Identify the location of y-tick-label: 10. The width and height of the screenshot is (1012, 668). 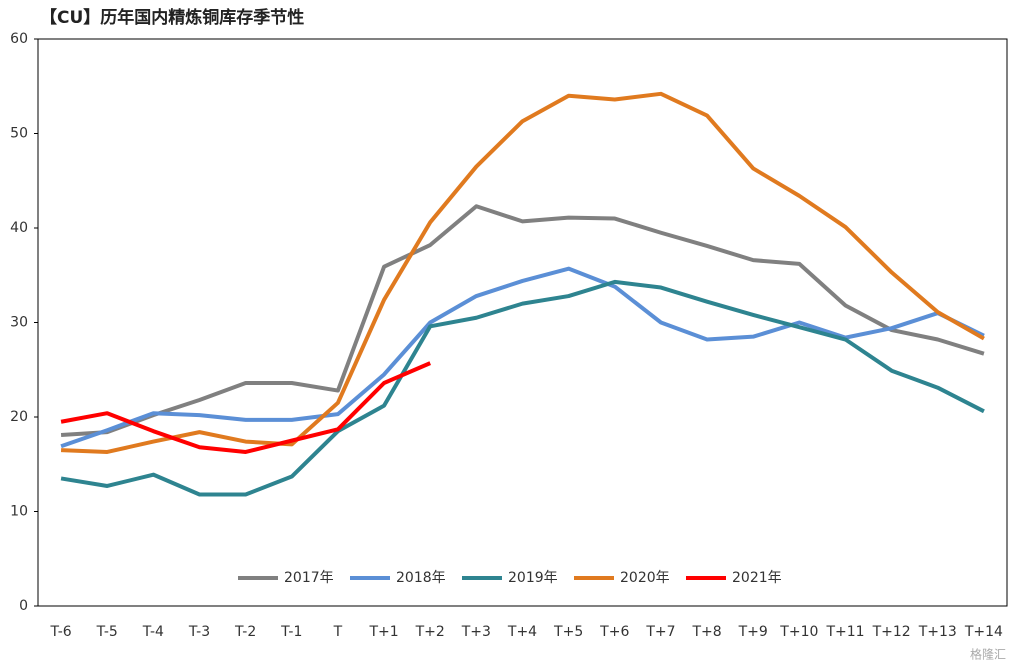
(19, 512).